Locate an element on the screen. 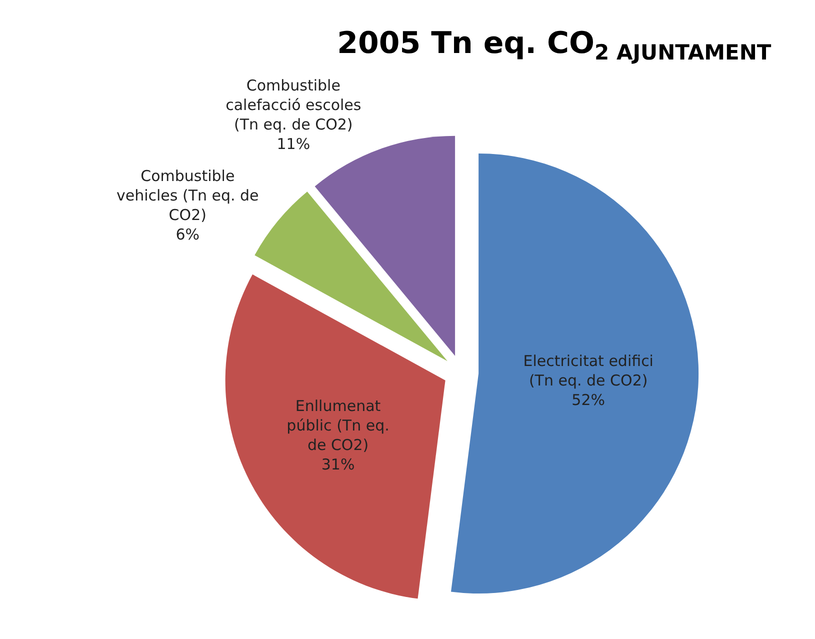  data-label: 52% is located at coordinates (589, 399).